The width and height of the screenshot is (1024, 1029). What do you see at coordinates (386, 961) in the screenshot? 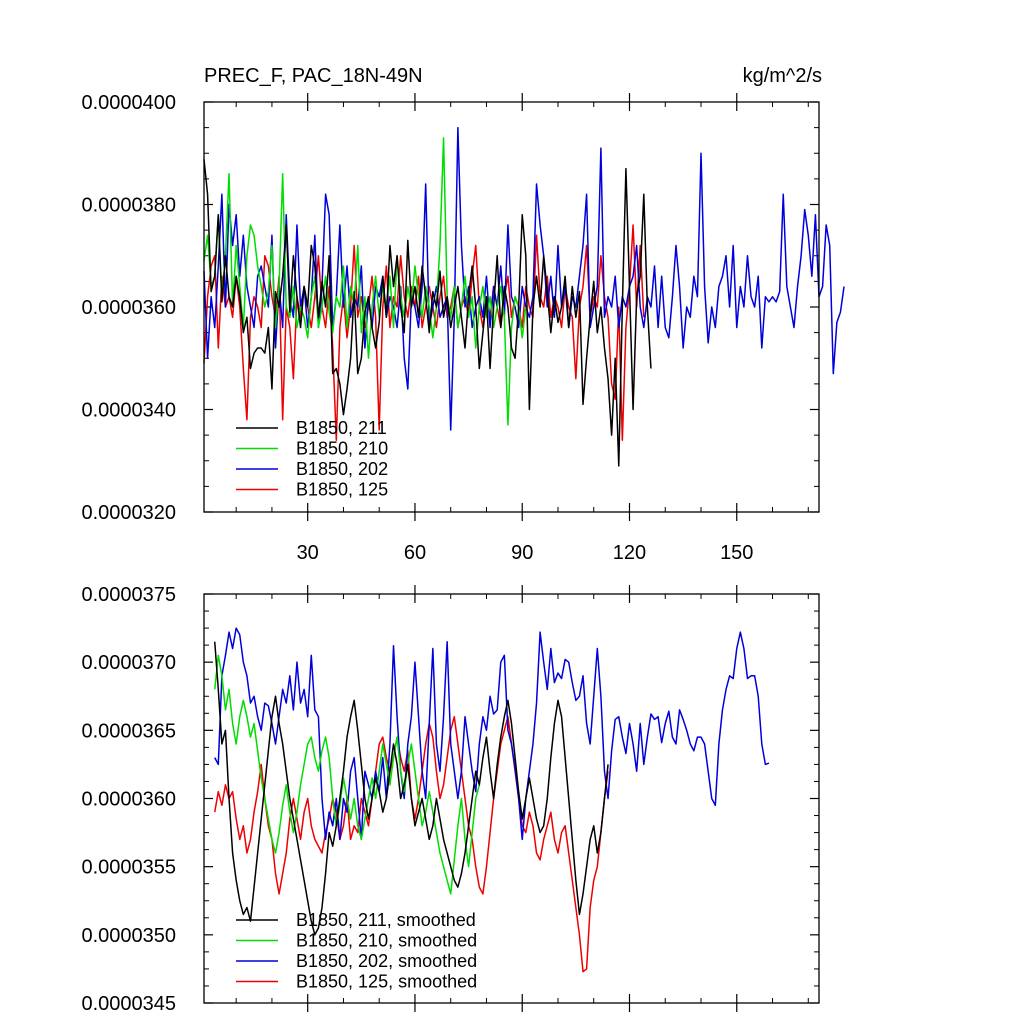
I see `legend-label: B1850, 202, smoothed` at bounding box center [386, 961].